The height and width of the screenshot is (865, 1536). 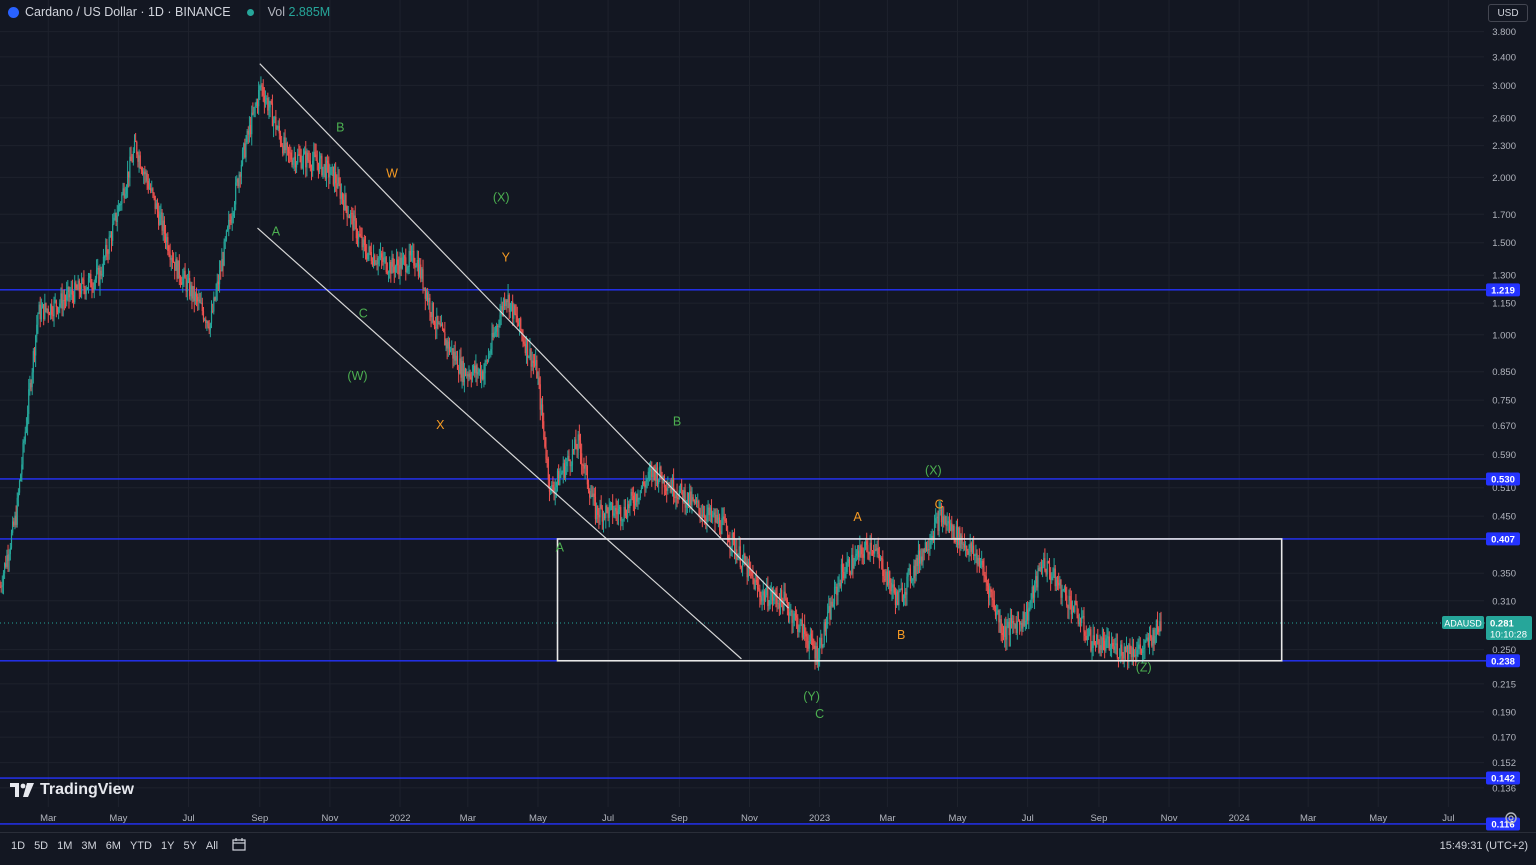 What do you see at coordinates (1508, 13) in the screenshot?
I see `currency-button: USD` at bounding box center [1508, 13].